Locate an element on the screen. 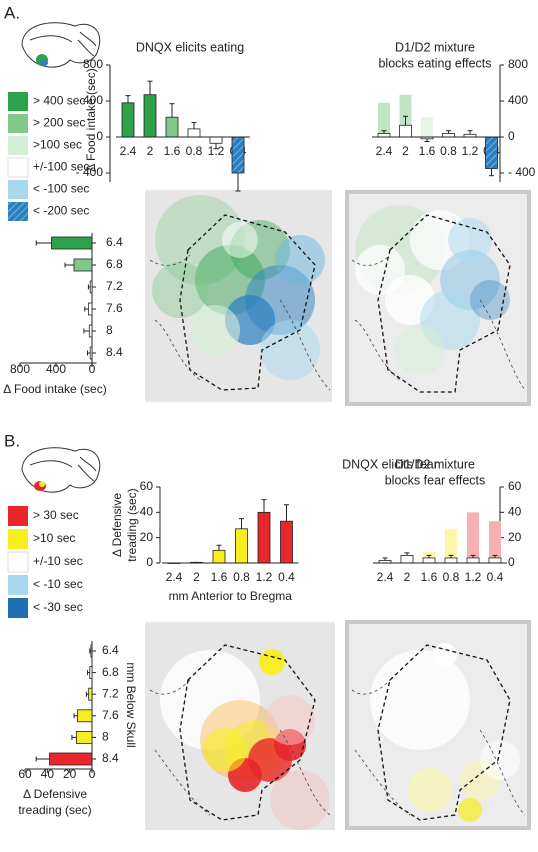 The image size is (538, 852). legend-label: > 30 sec is located at coordinates (56, 515).